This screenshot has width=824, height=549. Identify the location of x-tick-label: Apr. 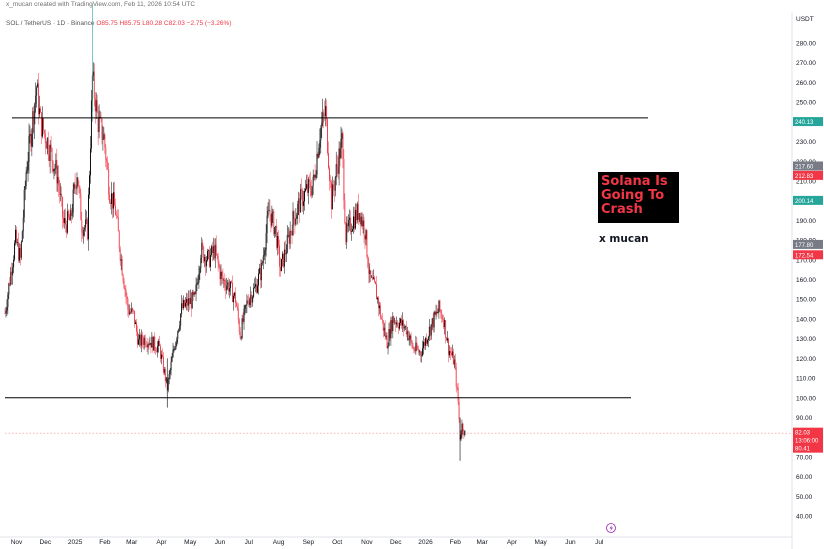
(161, 542).